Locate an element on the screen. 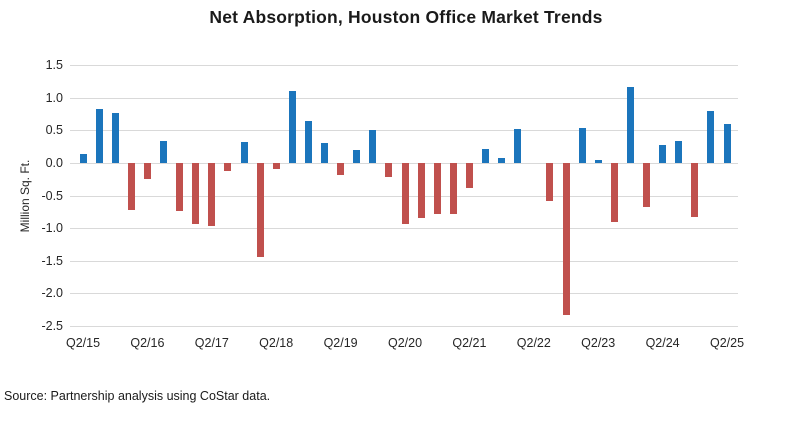 This screenshot has width=812, height=423. x-tick-label: Q2/17 is located at coordinates (211, 343).